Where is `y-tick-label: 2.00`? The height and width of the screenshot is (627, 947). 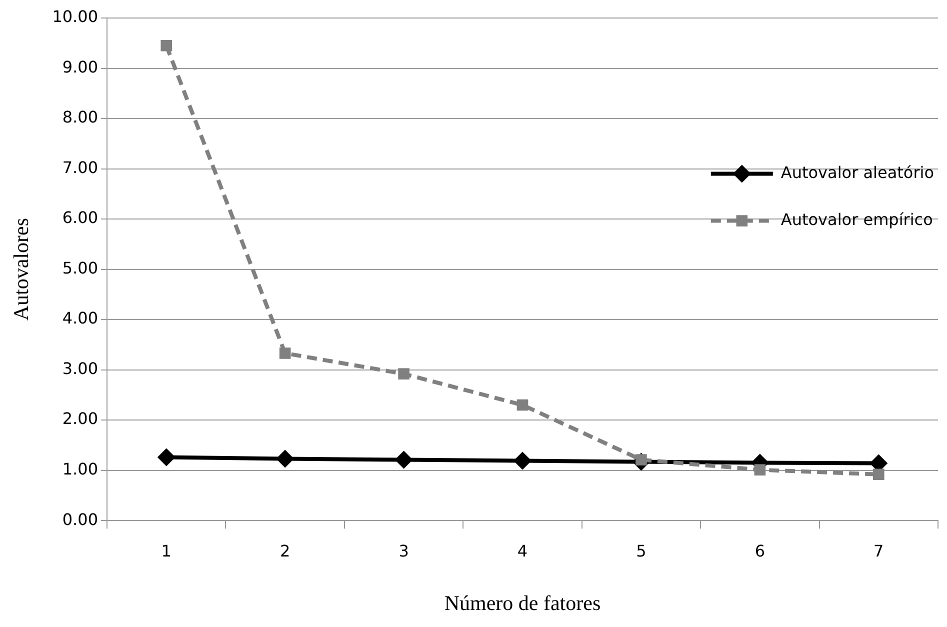 y-tick-label: 2.00 is located at coordinates (80, 418).